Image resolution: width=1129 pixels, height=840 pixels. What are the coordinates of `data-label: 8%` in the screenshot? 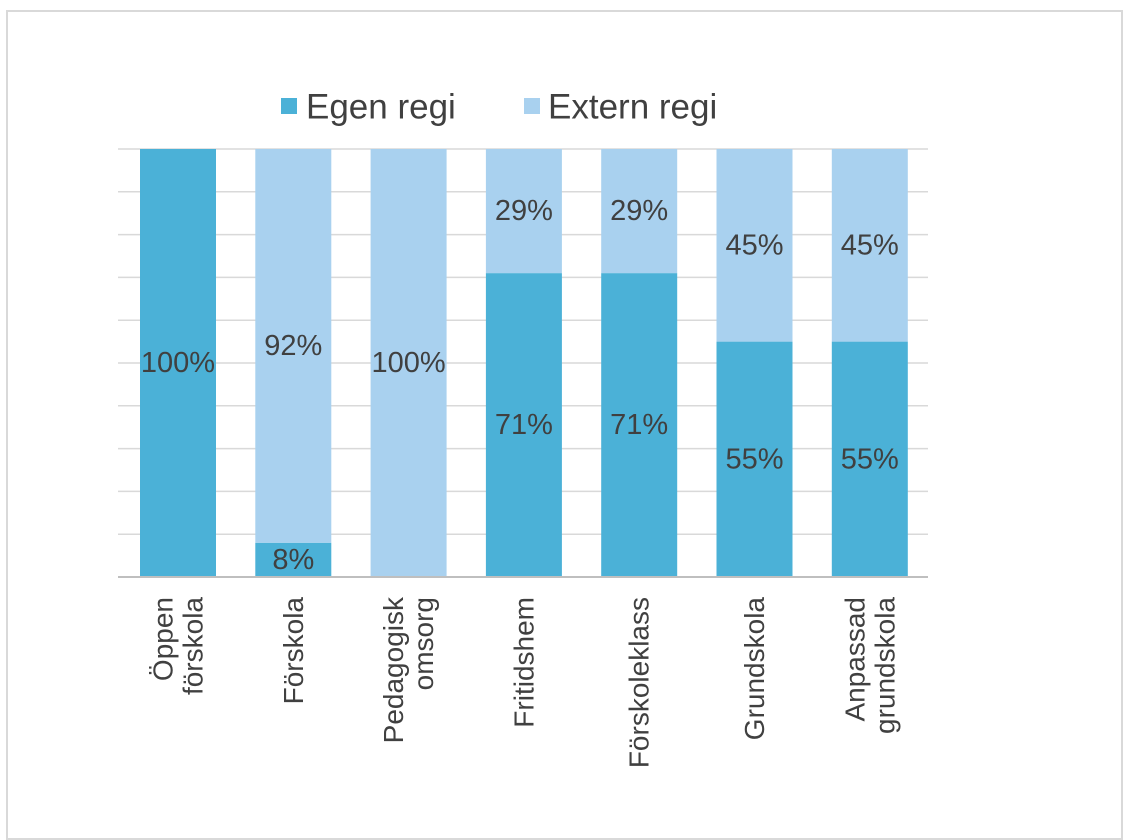 It's located at (293, 560).